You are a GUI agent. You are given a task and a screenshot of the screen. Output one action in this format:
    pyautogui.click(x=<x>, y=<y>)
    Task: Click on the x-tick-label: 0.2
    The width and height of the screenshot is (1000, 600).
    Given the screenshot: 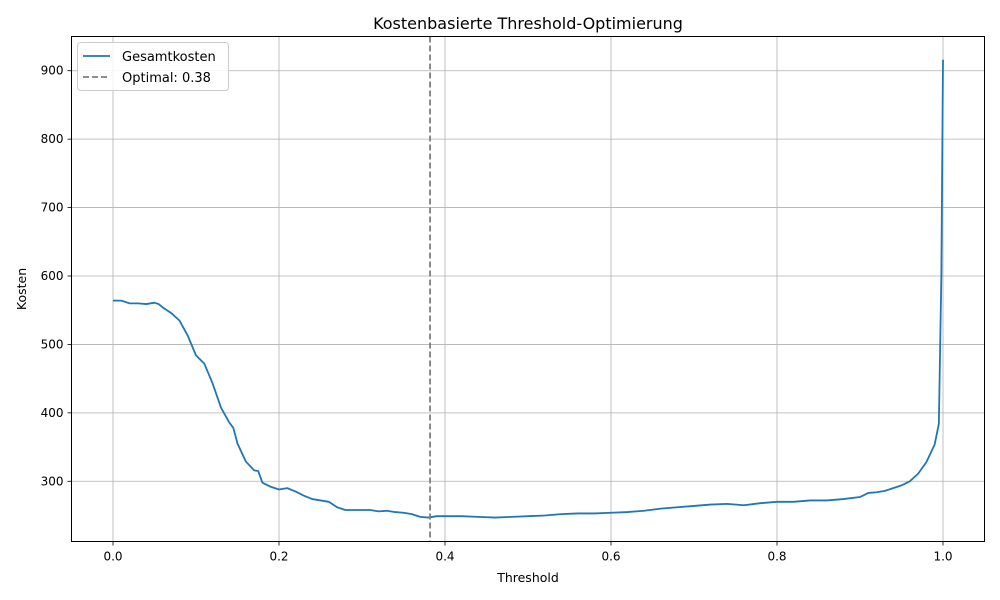 What is the action you would take?
    pyautogui.click(x=278, y=557)
    